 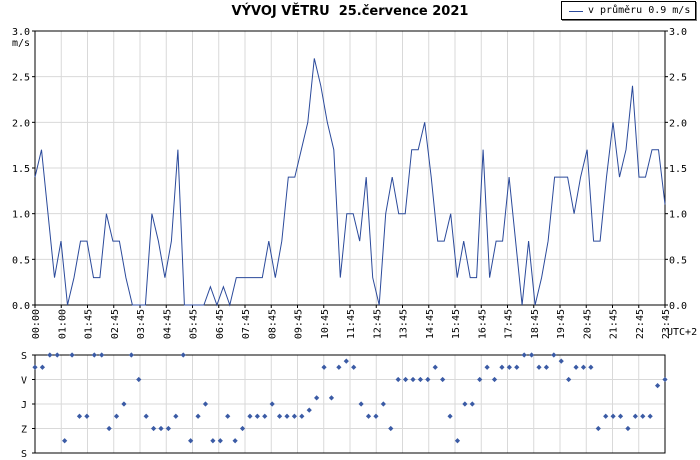 What do you see at coordinates (640, 324) in the screenshot?
I see `x-tick-label: 22:45` at bounding box center [640, 324].